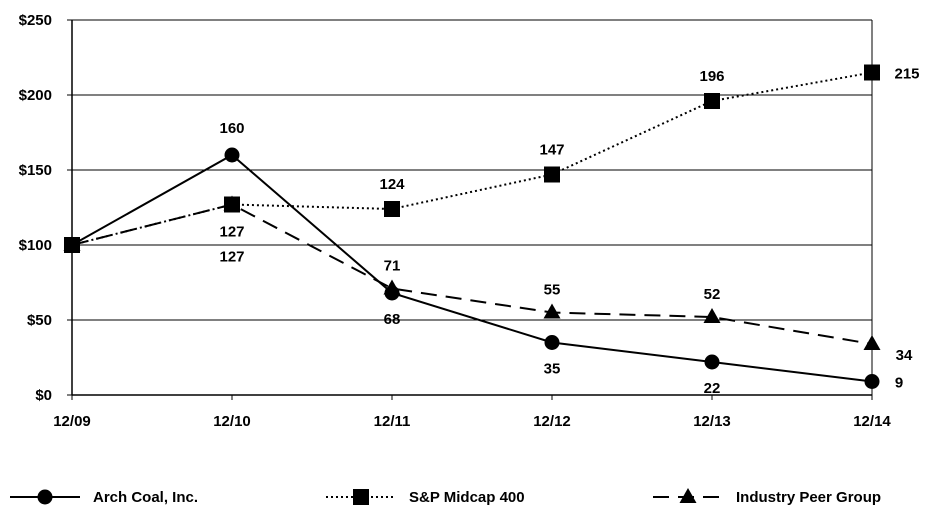 This screenshot has width=925, height=506. What do you see at coordinates (35, 20) in the screenshot?
I see `y-tick-label: $250` at bounding box center [35, 20].